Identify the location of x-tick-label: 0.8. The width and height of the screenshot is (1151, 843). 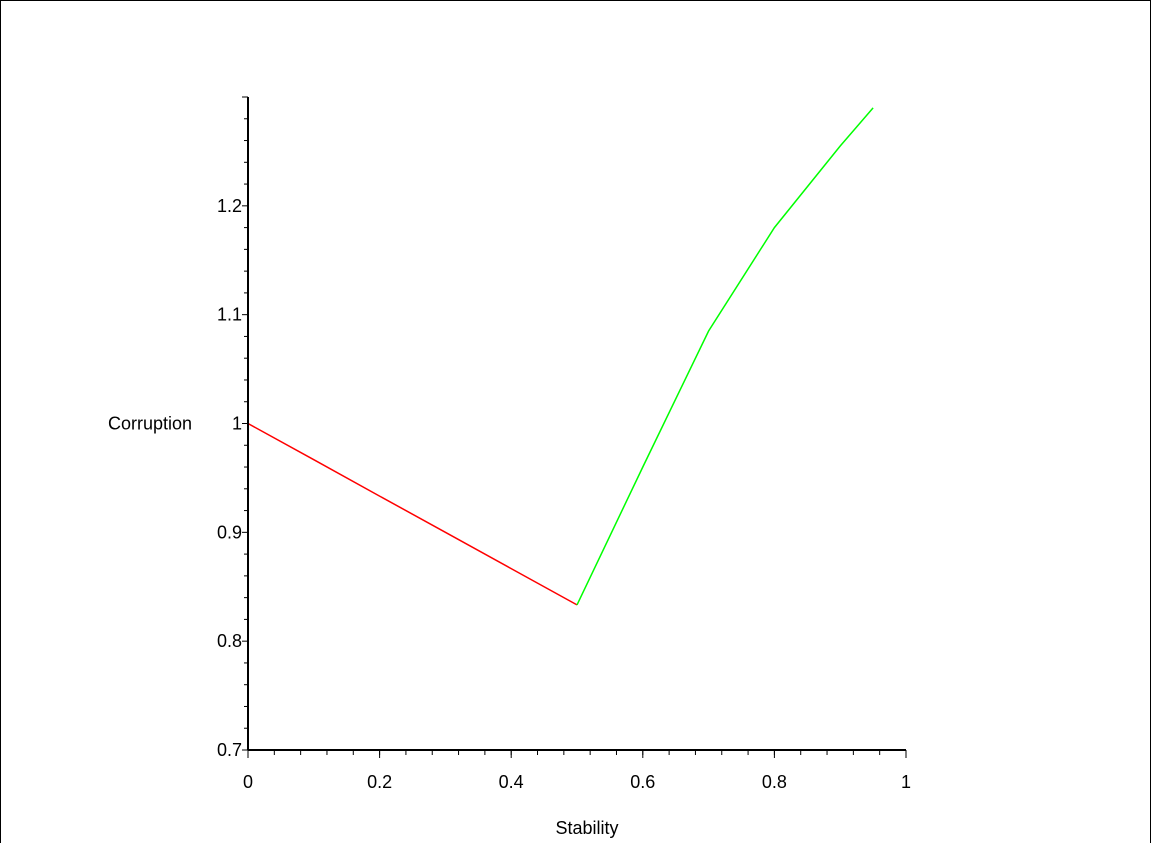
(774, 782).